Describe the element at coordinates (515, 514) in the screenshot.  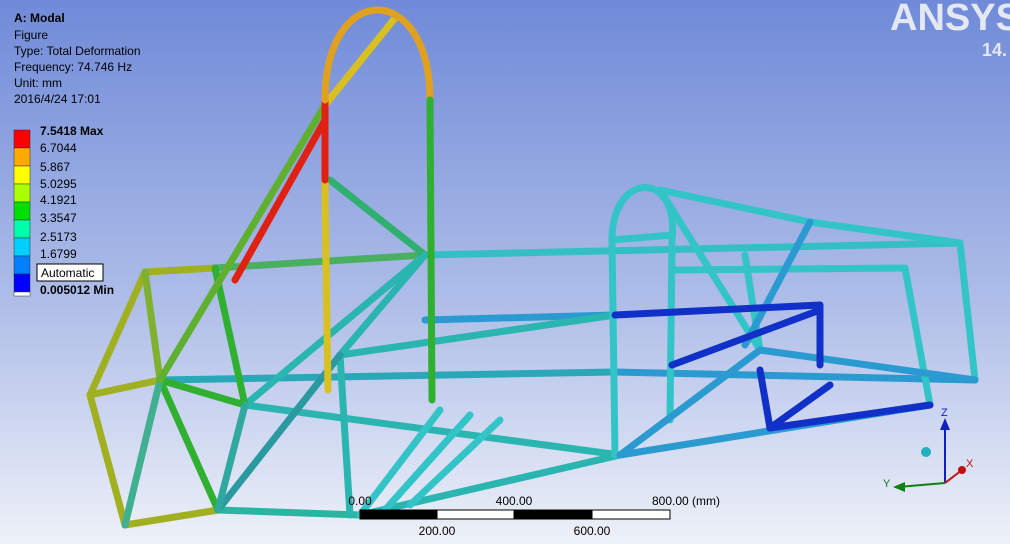
I see `scale-bar` at that location.